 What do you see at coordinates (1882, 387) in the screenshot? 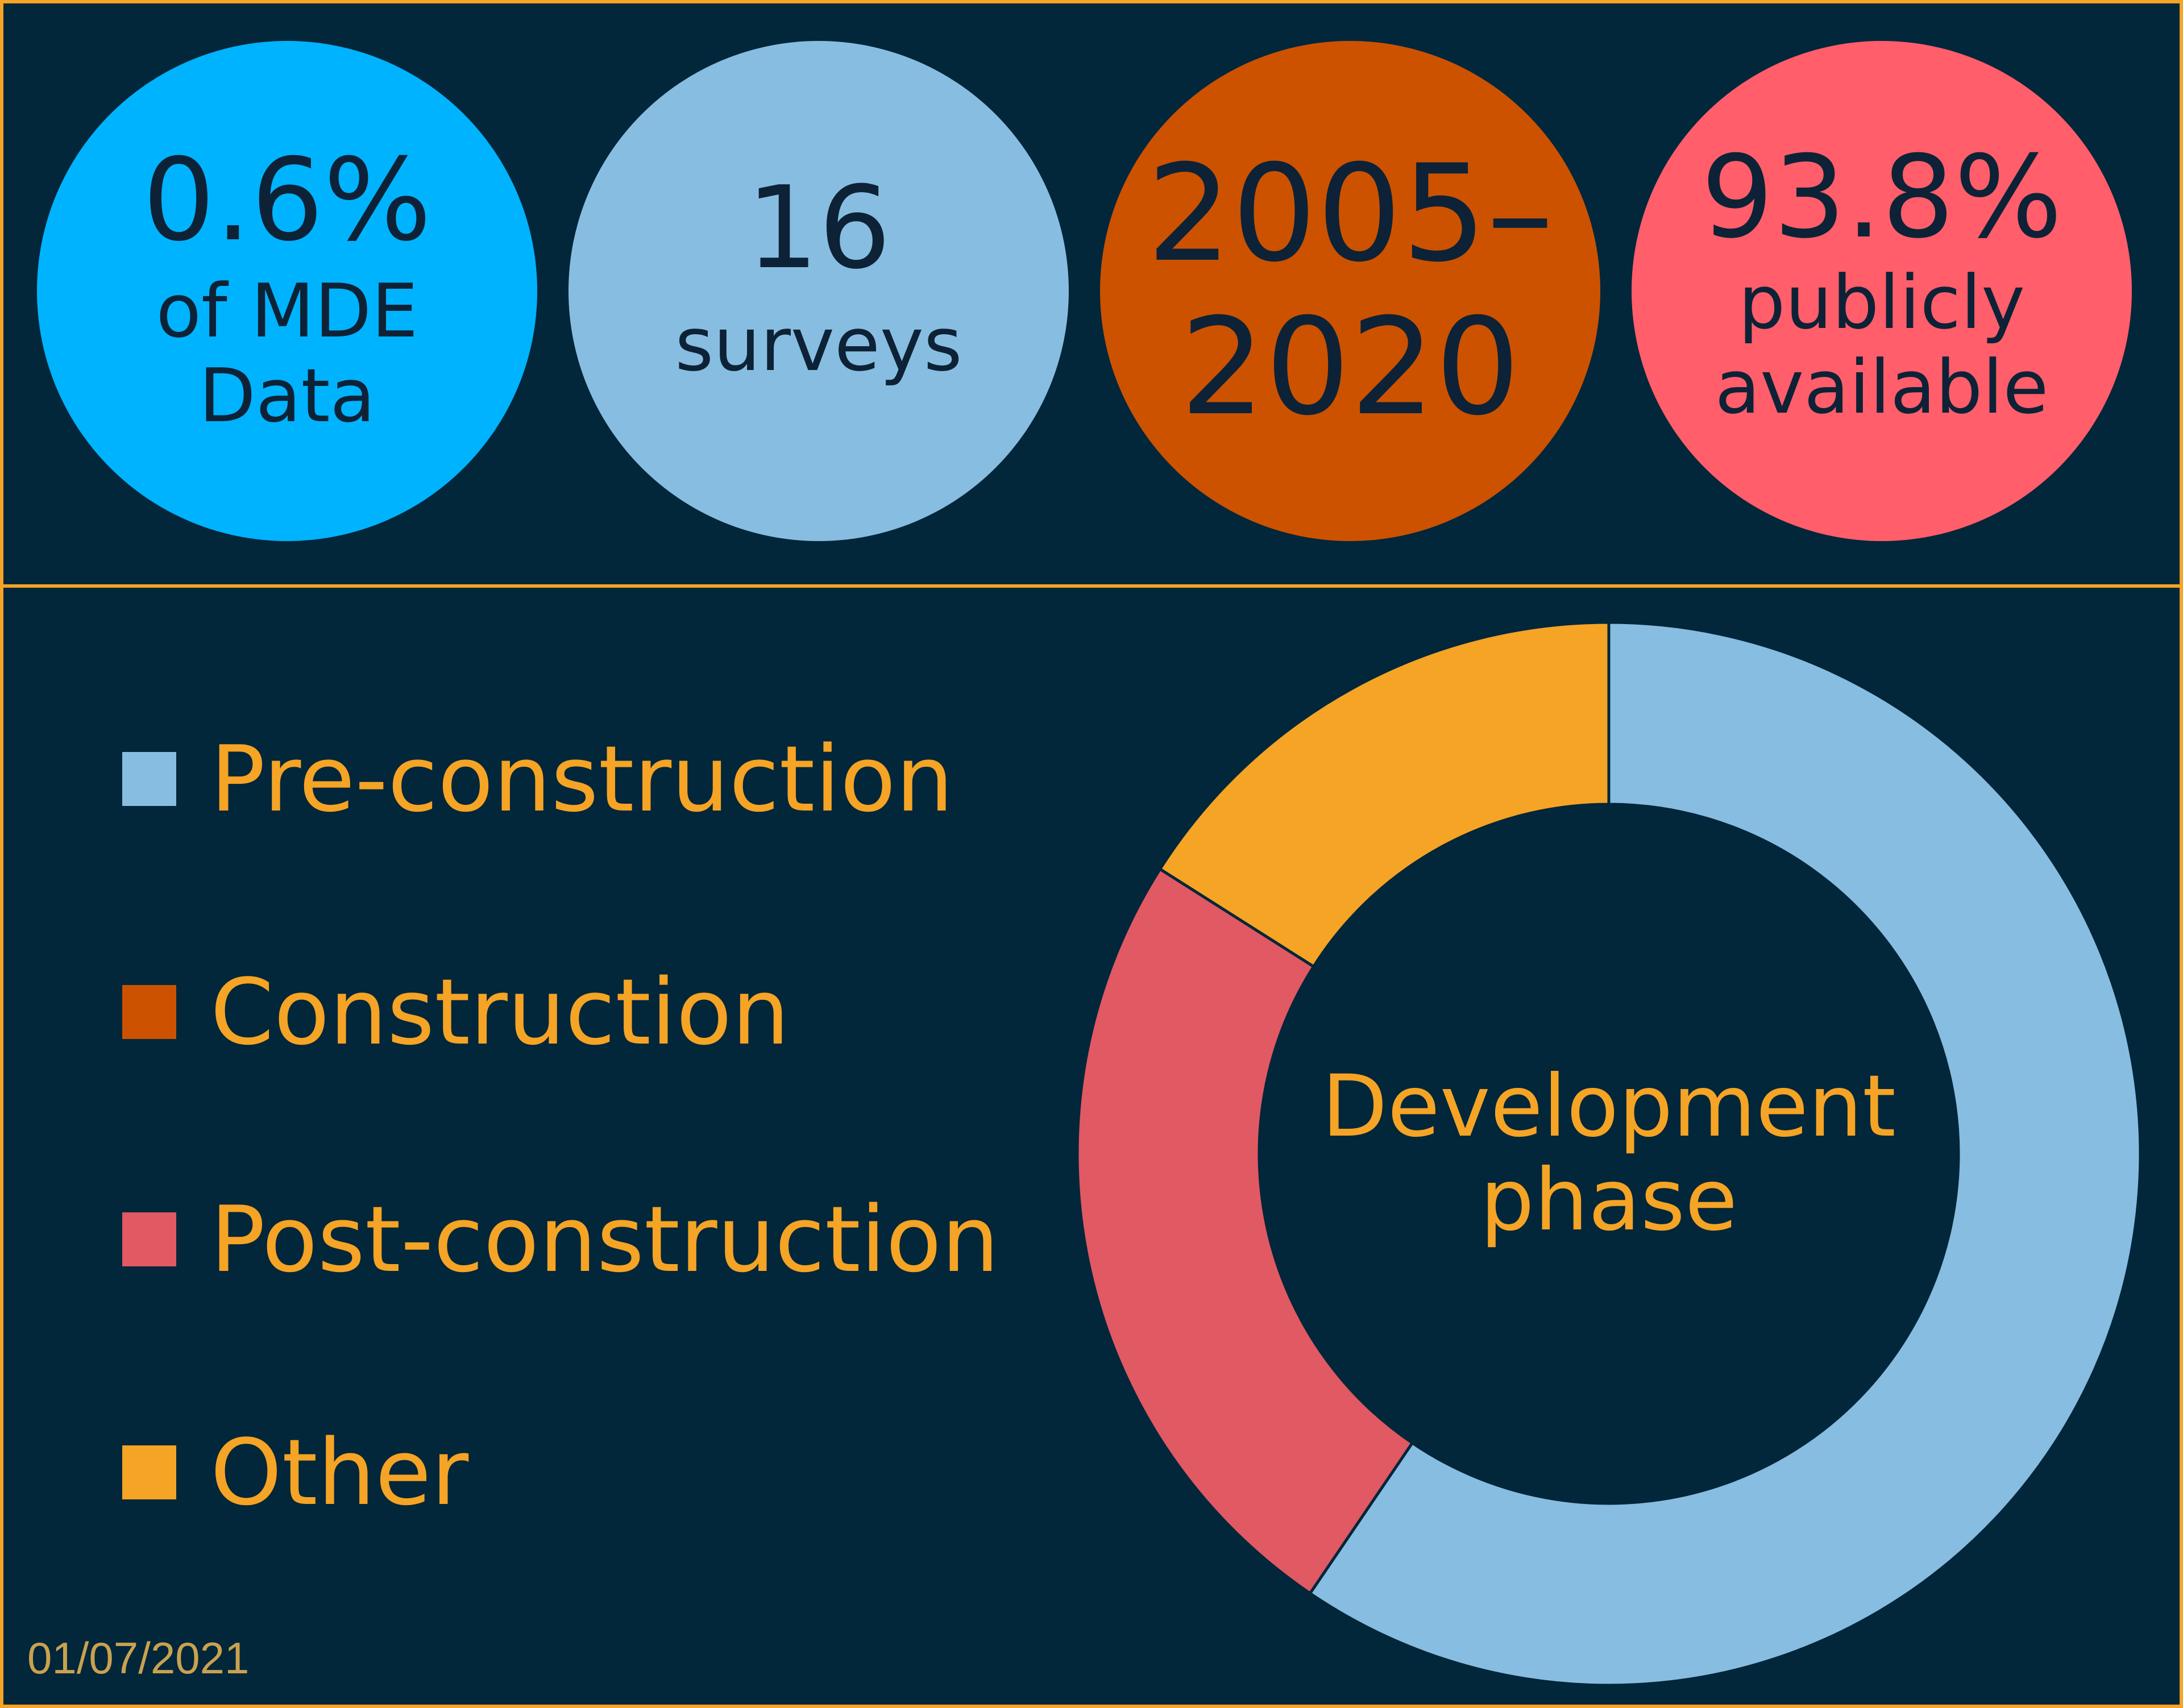
I see `stat-label-line2: available` at bounding box center [1882, 387].